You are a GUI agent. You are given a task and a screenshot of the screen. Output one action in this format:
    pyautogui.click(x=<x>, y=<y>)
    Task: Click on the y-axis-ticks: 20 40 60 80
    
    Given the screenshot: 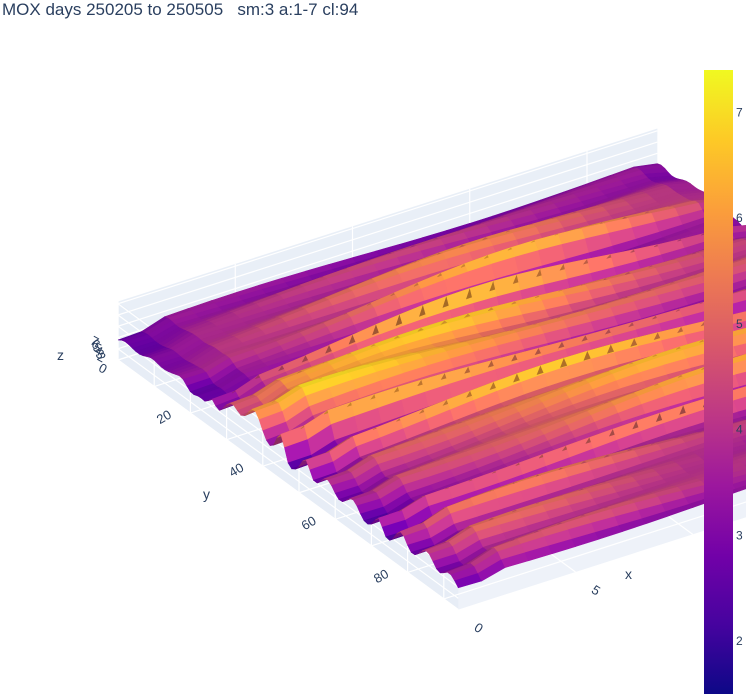 What is the action you would take?
    pyautogui.click(x=272, y=497)
    